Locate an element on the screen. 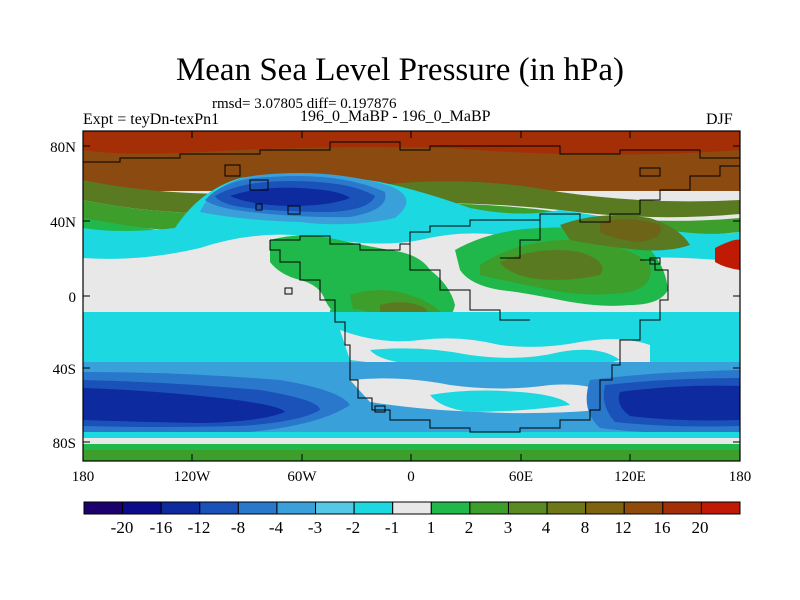 The width and height of the screenshot is (800, 600). colorbar-label: -12 is located at coordinates (199, 527).